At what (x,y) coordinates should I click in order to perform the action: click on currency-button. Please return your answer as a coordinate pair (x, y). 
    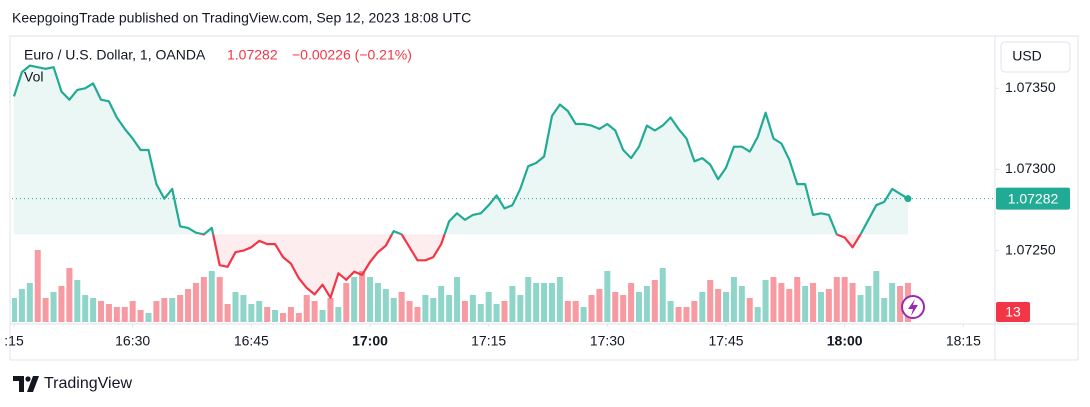
    Looking at the image, I should click on (1035, 57).